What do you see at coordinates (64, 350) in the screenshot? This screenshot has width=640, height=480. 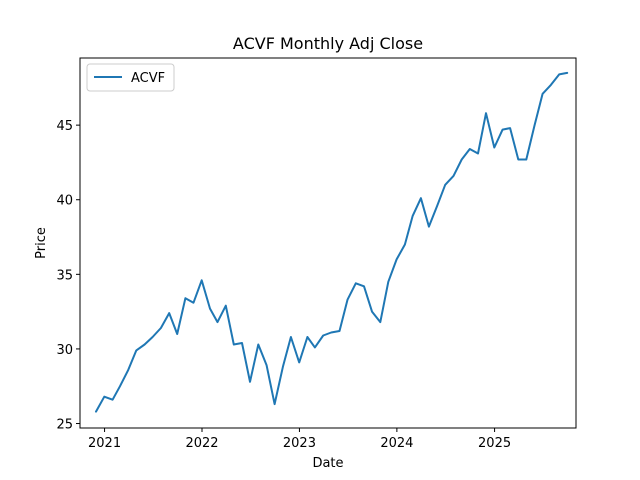 I see `y-tick-label: 30` at bounding box center [64, 350].